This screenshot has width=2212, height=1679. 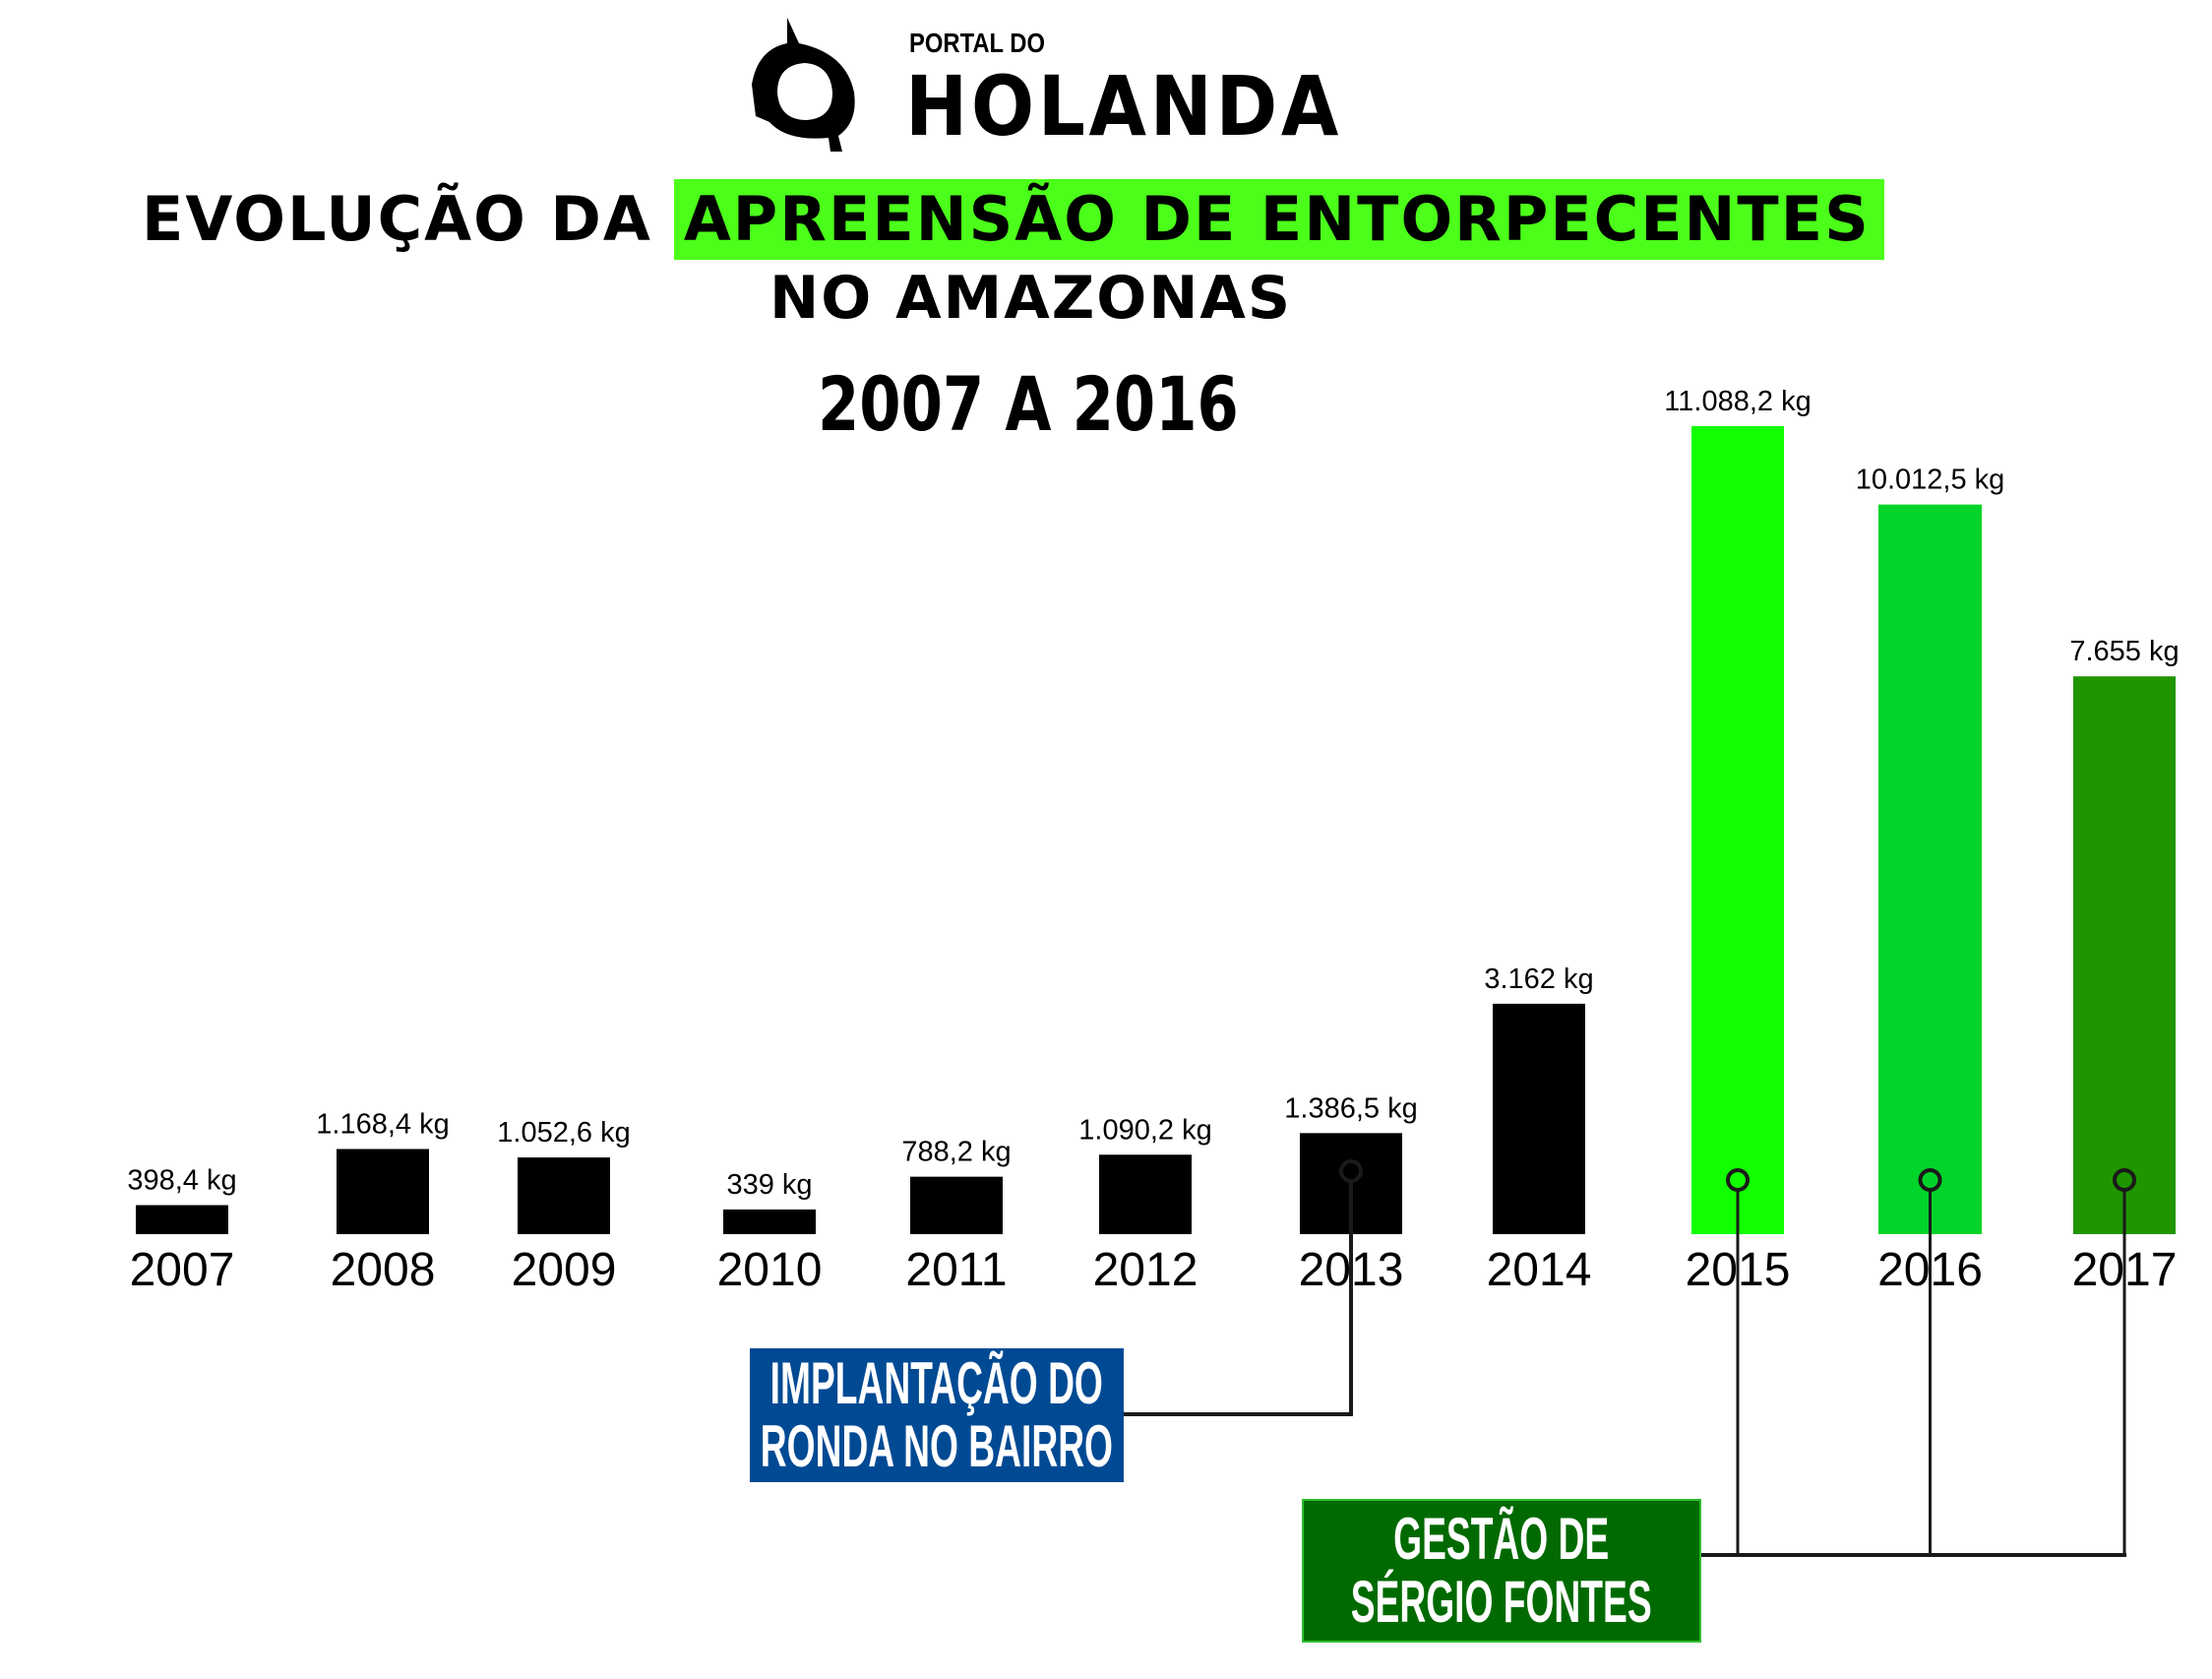 What do you see at coordinates (1145, 1194) in the screenshot?
I see `bar-2012` at bounding box center [1145, 1194].